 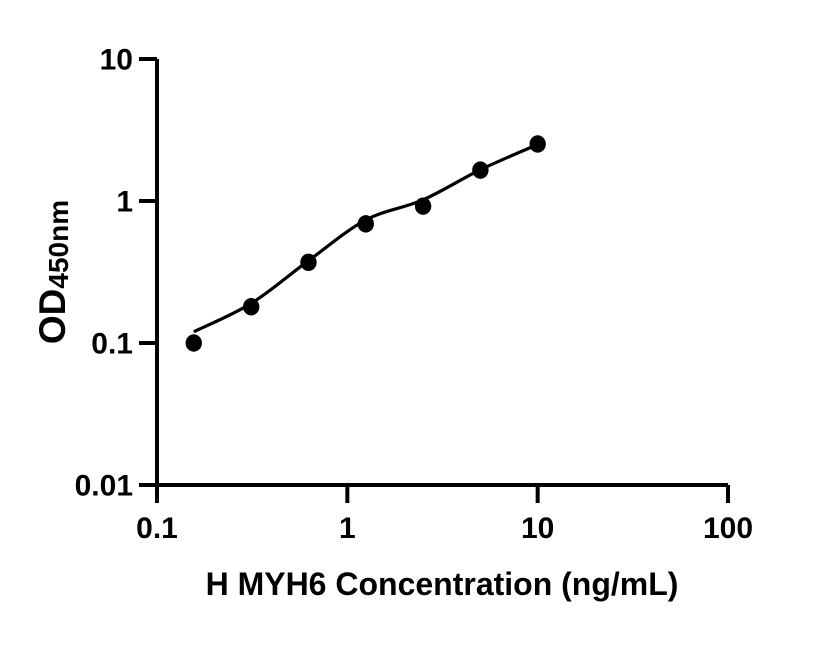 I want to click on y-axis-title: OD450nm, so click(x=53, y=272).